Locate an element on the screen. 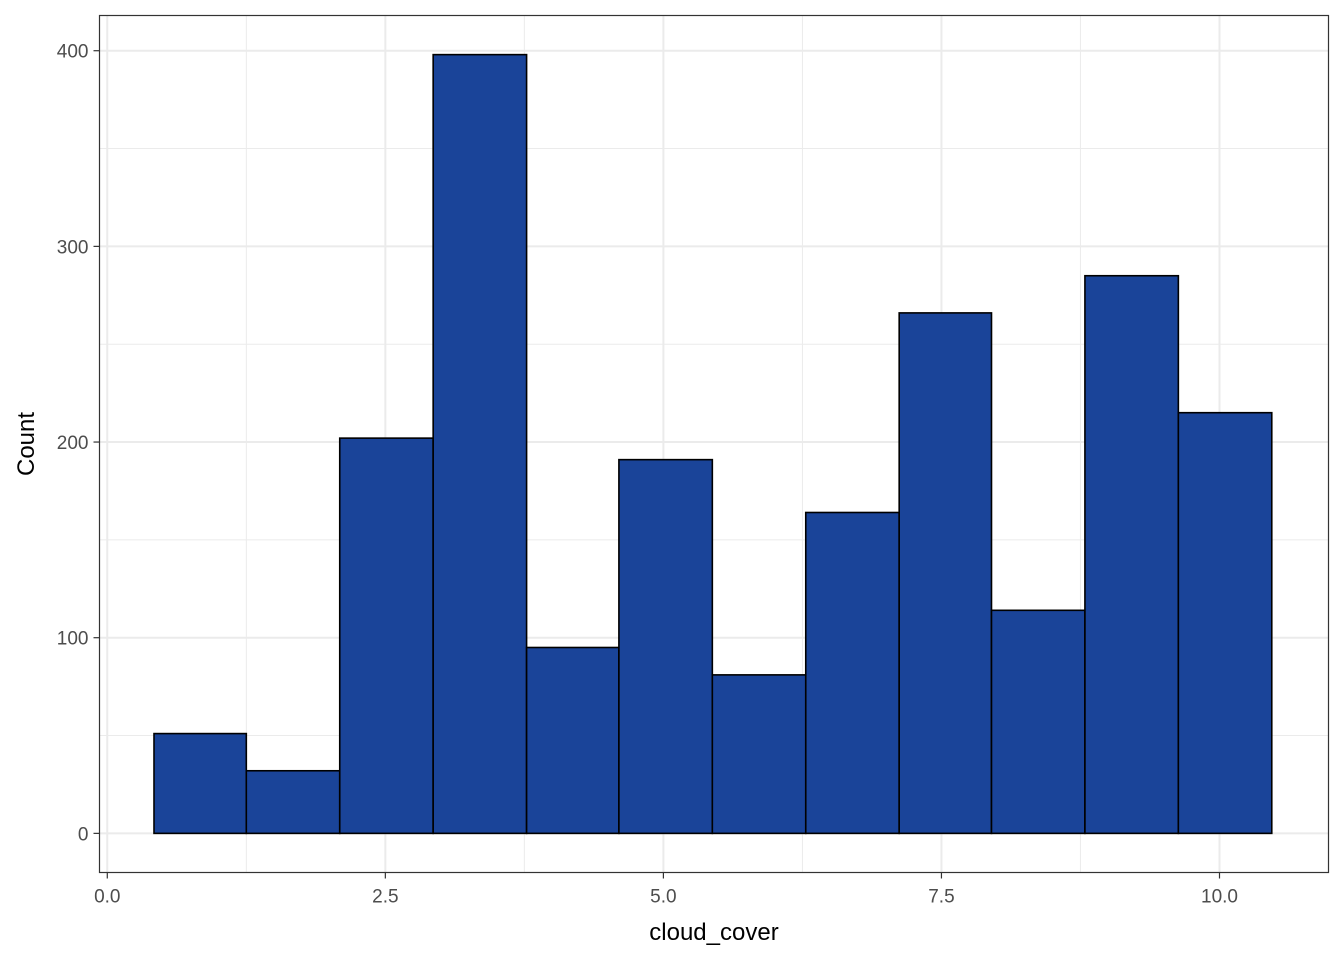 The image size is (1344, 960). x-tick-label: 10.0 is located at coordinates (1219, 897).